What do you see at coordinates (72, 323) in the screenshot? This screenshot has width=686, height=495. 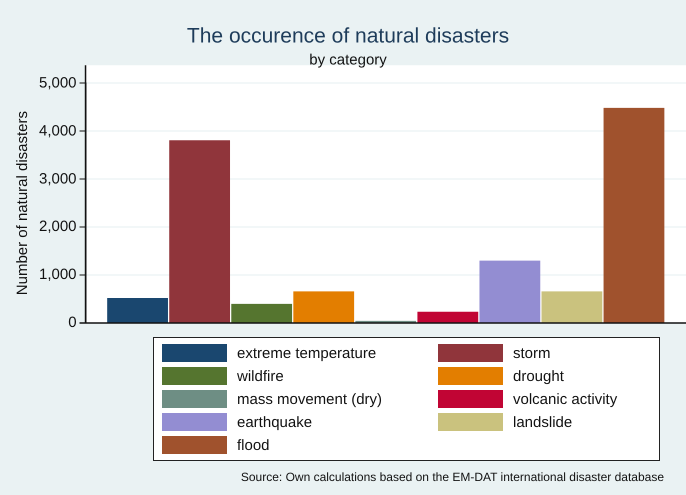 I see `y-tick-label: 0` at bounding box center [72, 323].